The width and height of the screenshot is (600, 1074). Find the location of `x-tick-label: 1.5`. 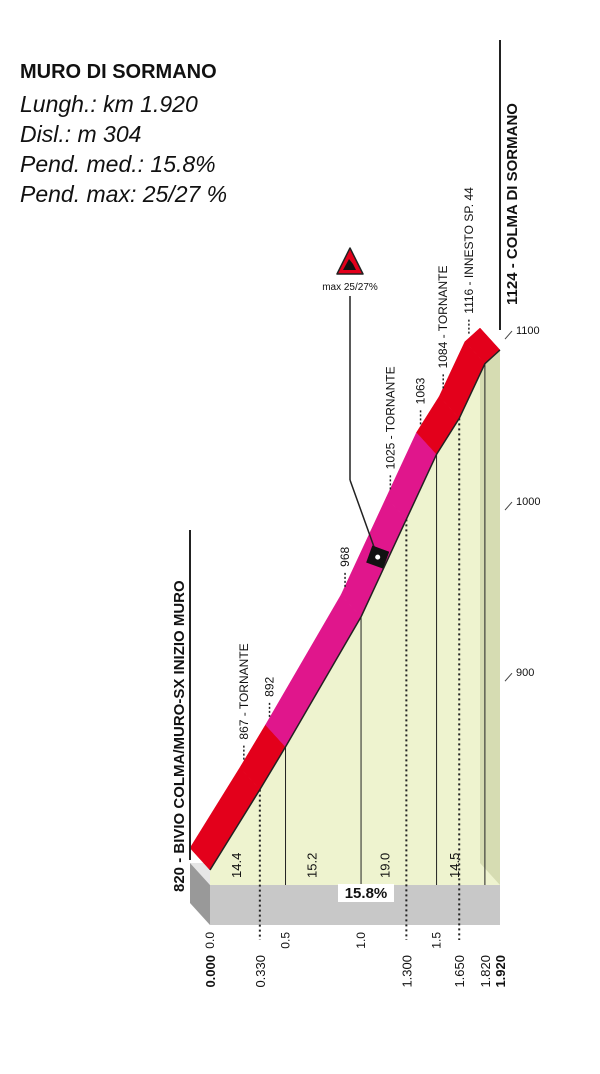

x-tick-label: 1.5 is located at coordinates (437, 940).